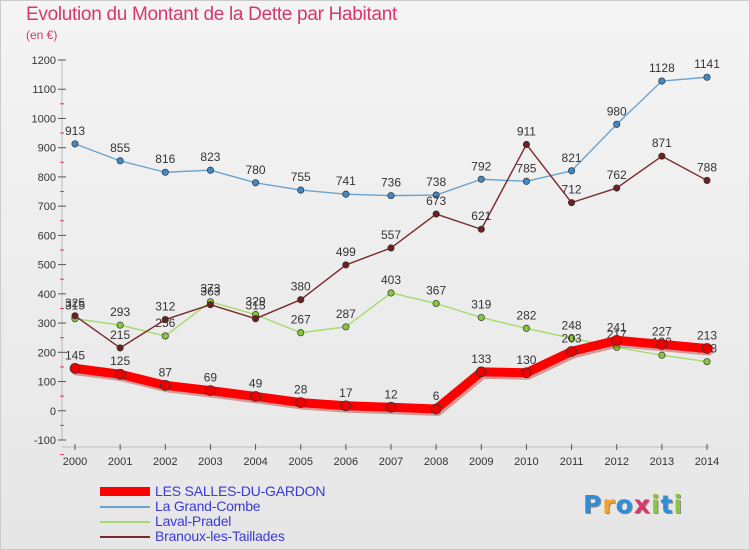 This screenshot has height=550, width=750. What do you see at coordinates (165, 462) in the screenshot?
I see `x-tick-label: 2002` at bounding box center [165, 462].